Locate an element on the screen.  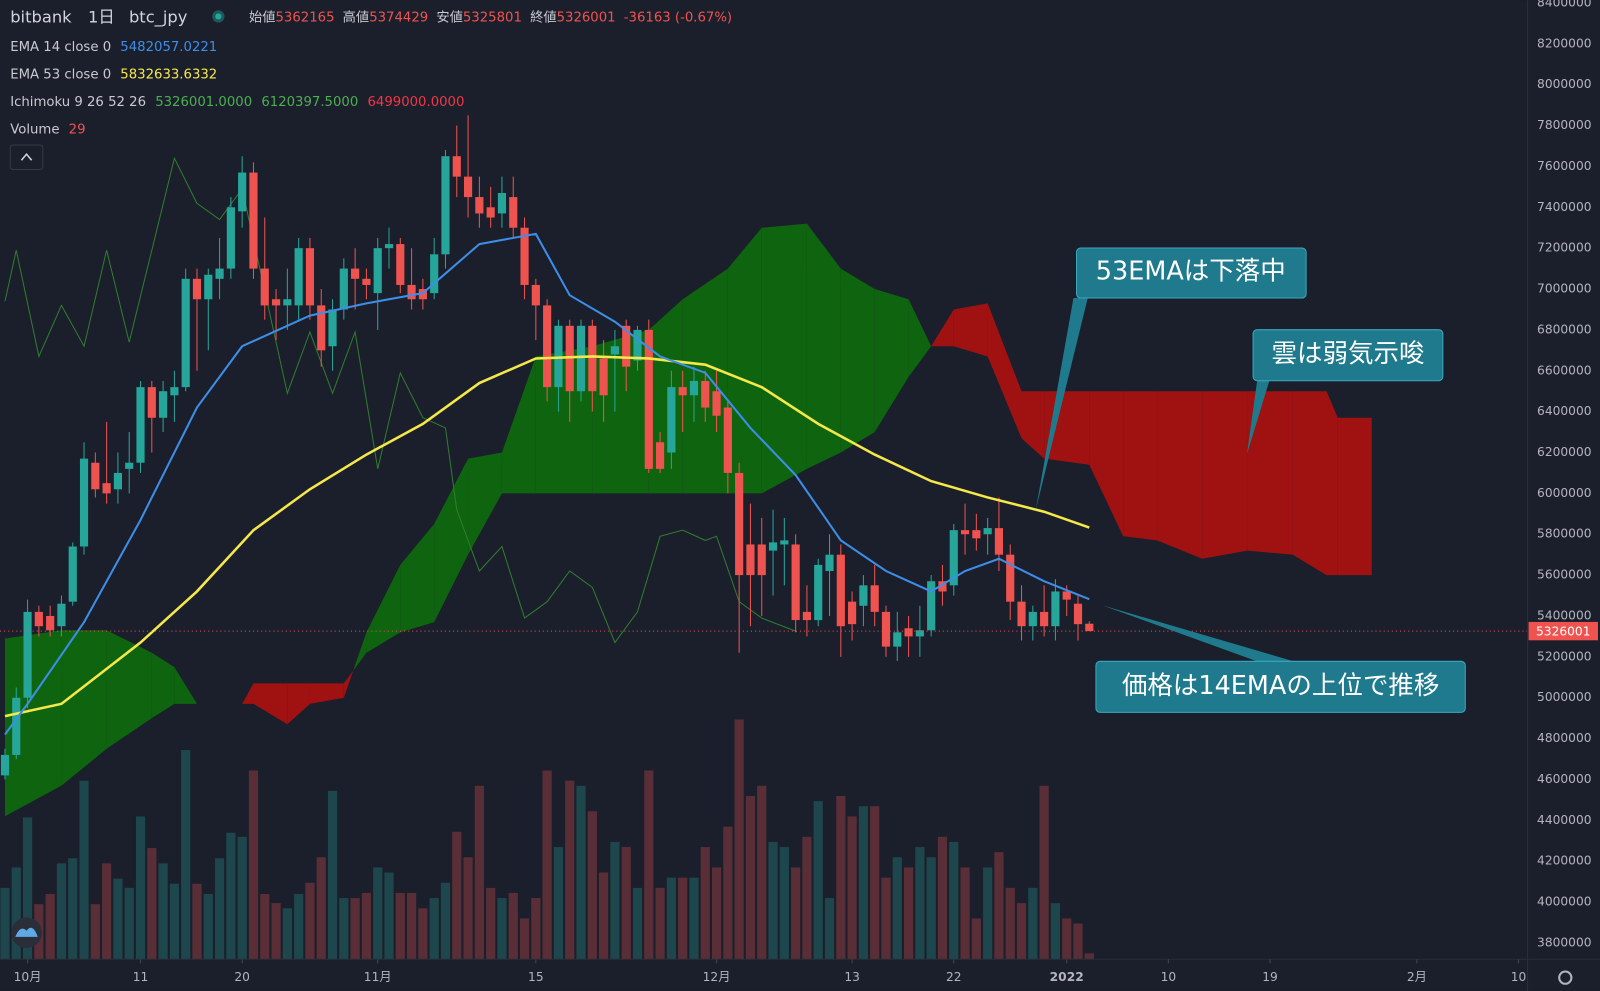
status-dot-core is located at coordinates (218, 16).